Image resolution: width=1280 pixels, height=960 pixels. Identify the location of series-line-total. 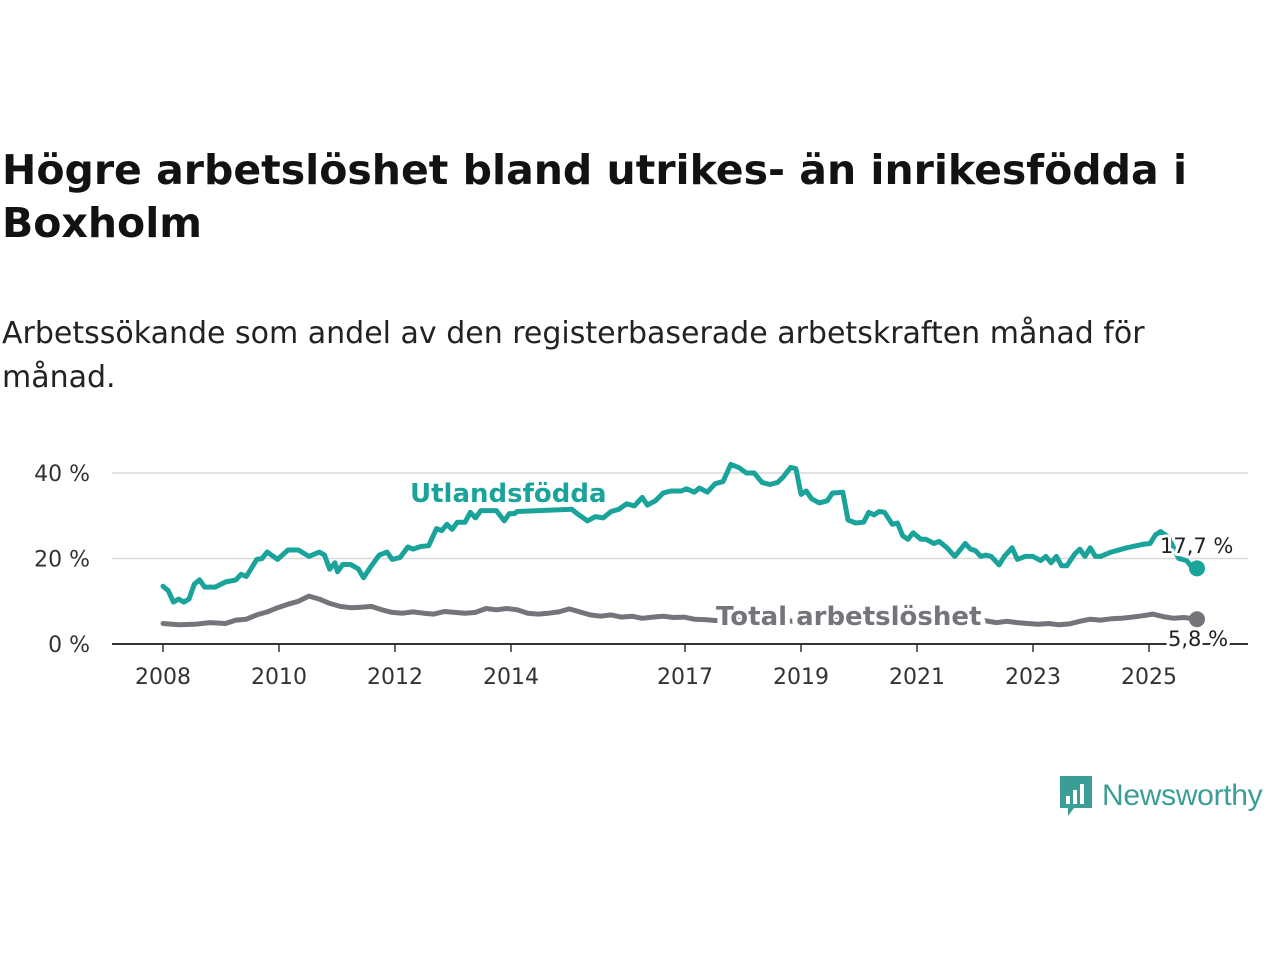
(680, 610).